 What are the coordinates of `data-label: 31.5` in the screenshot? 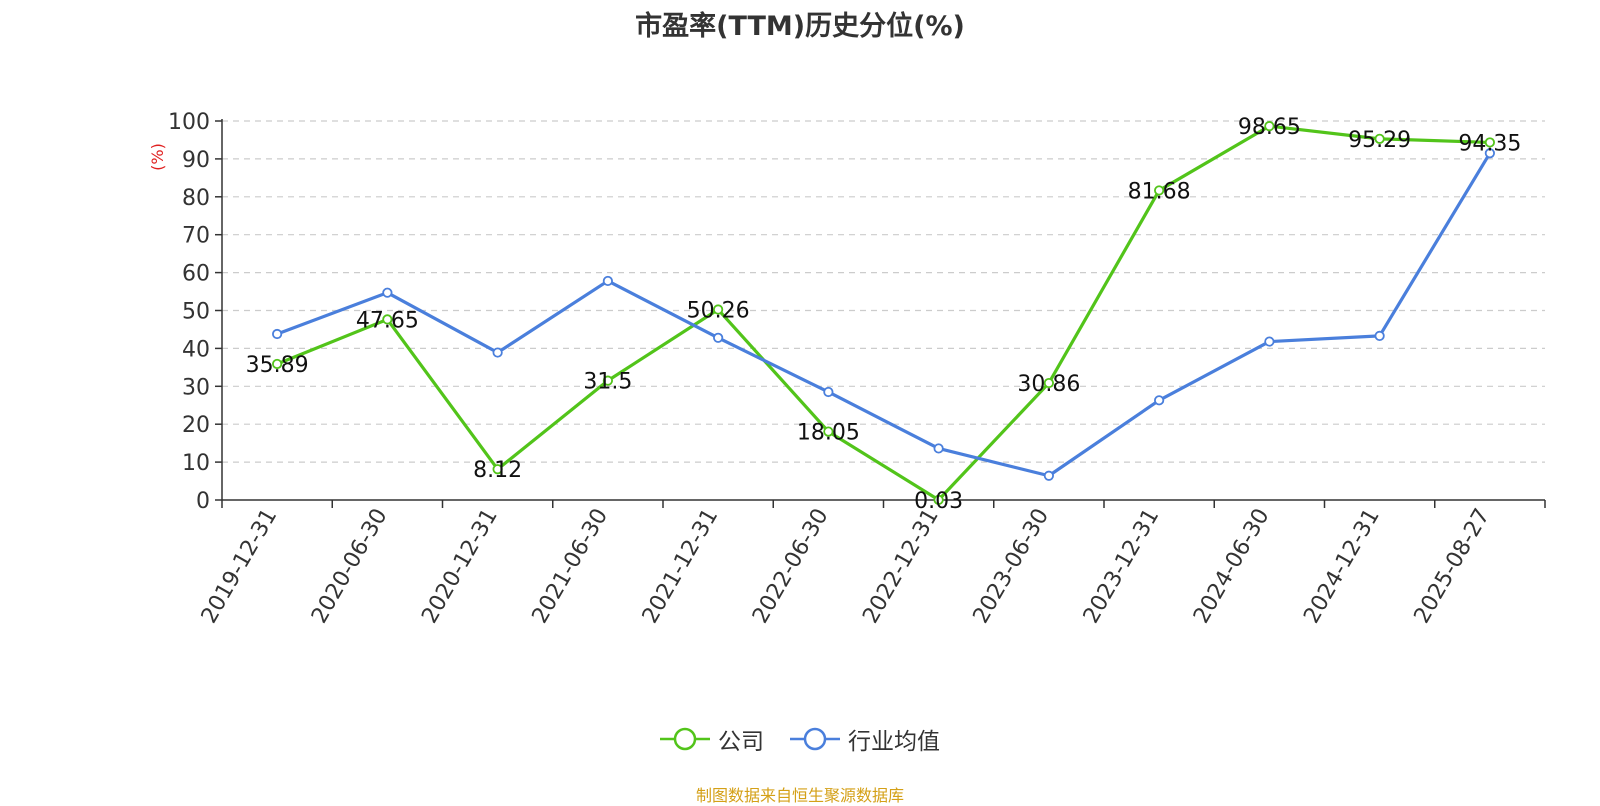 It's located at (607, 382).